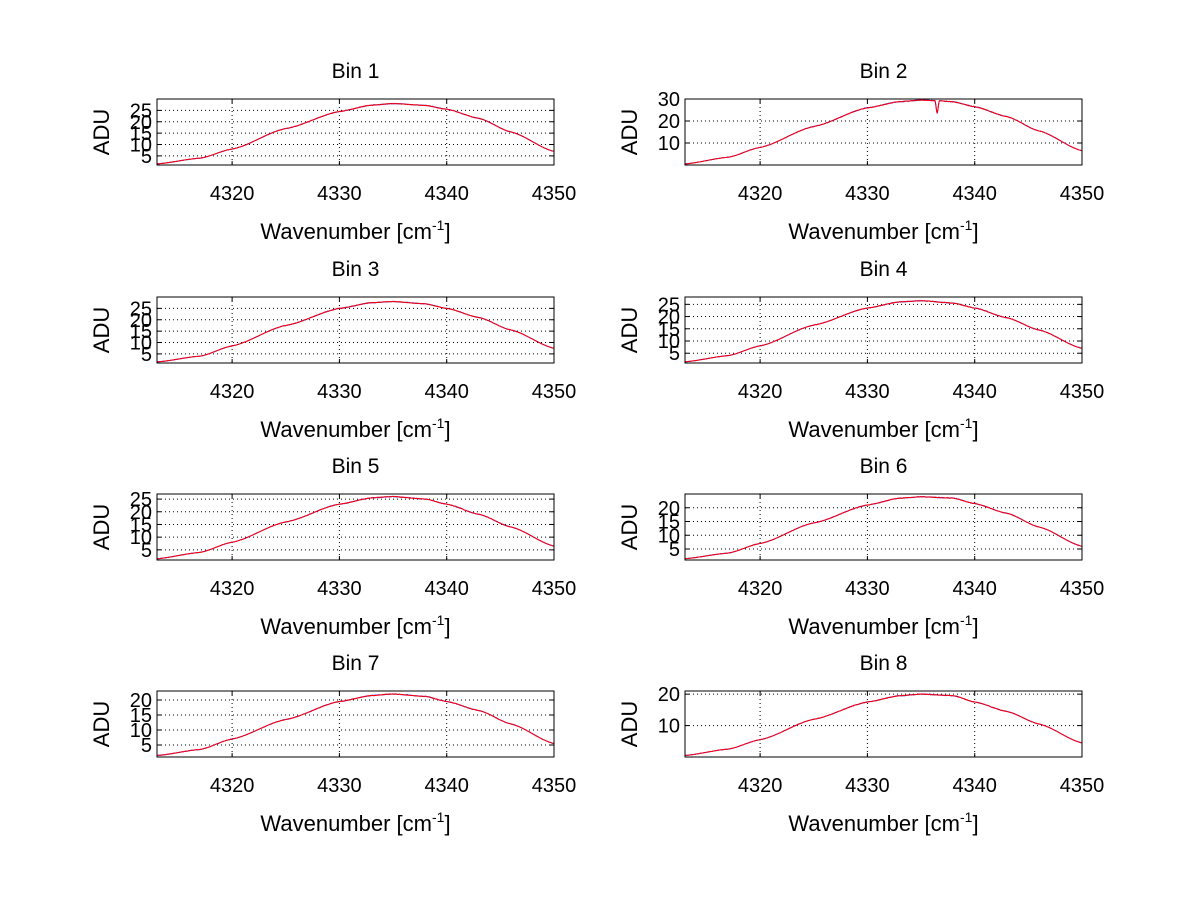 This screenshot has width=1200, height=901. I want to click on y-tick-label: 30, so click(669, 100).